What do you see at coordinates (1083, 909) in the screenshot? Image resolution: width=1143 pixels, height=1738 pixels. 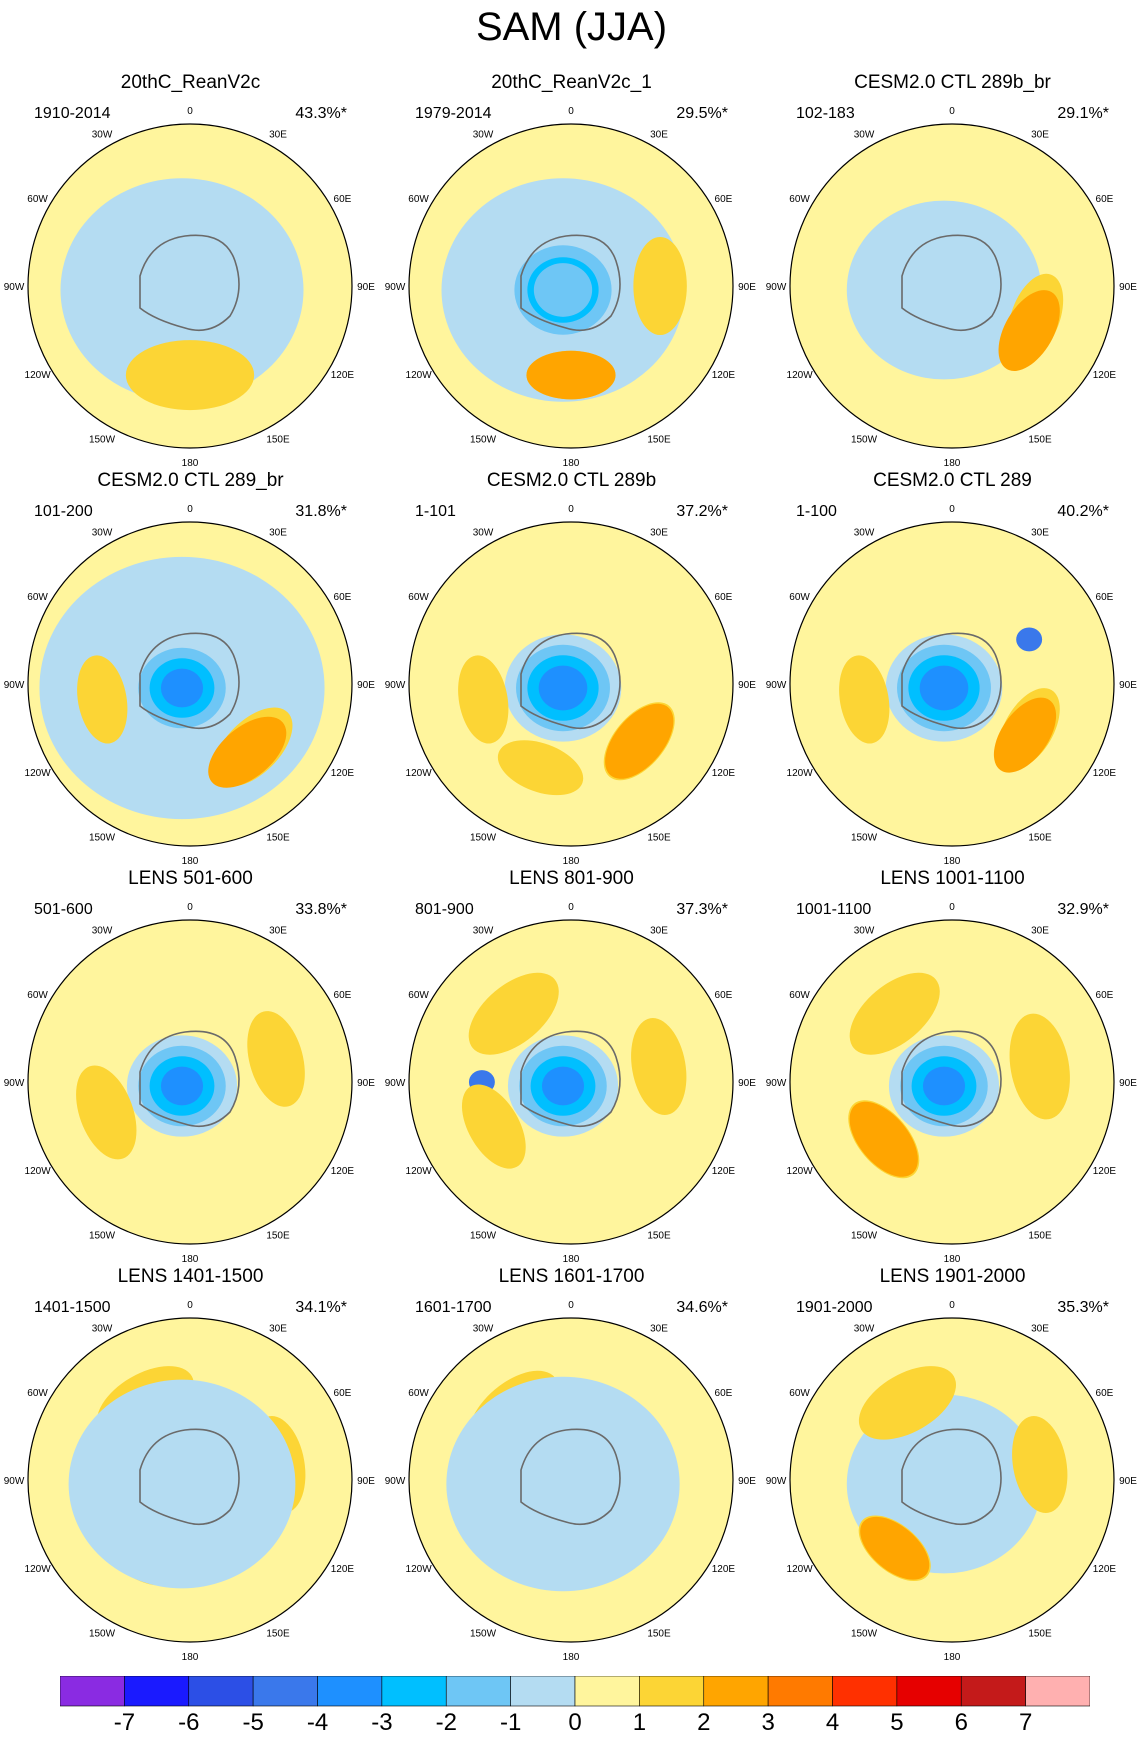 I see `panel-variance: 32.9%*` at bounding box center [1083, 909].